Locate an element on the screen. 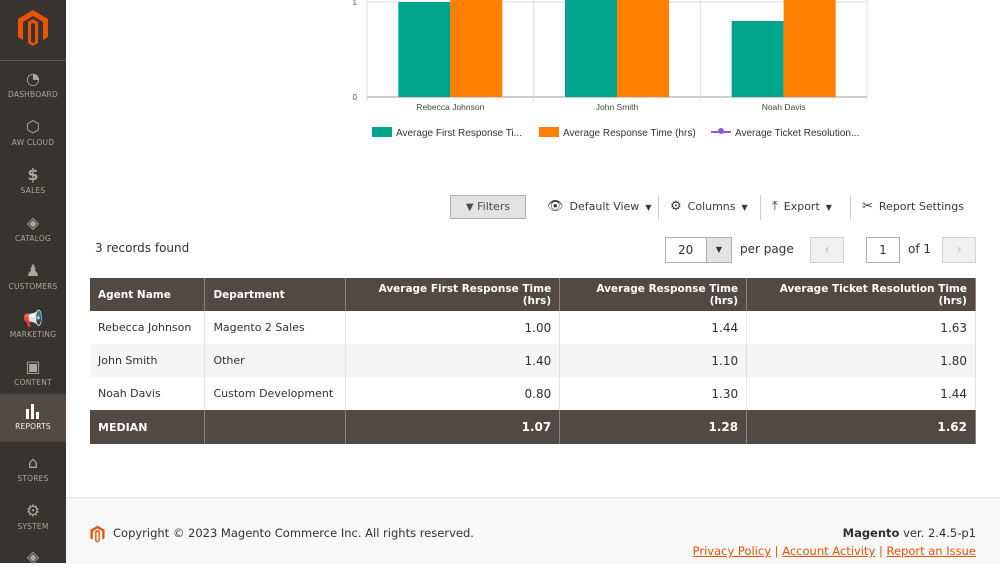  sidebar-item-label: STORES is located at coordinates (33, 478).